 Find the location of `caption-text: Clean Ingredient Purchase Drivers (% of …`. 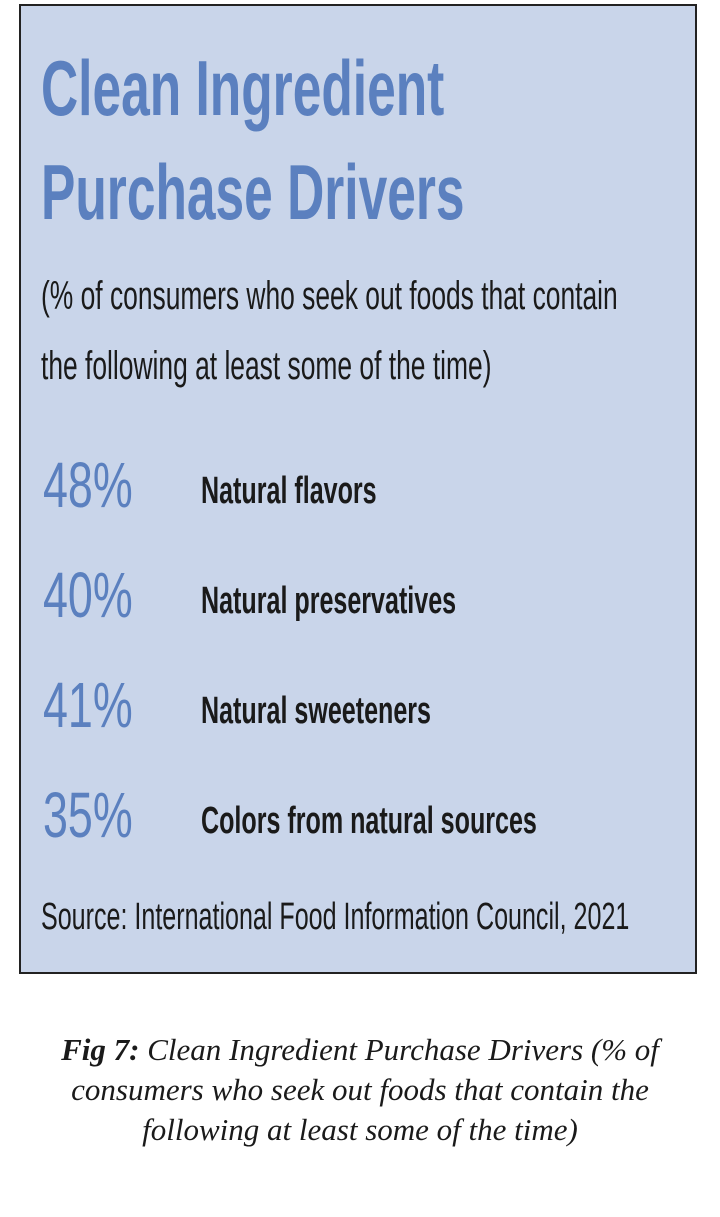

caption-text: Clean Ingredient Purchase Drivers (% of … is located at coordinates (365, 1089).